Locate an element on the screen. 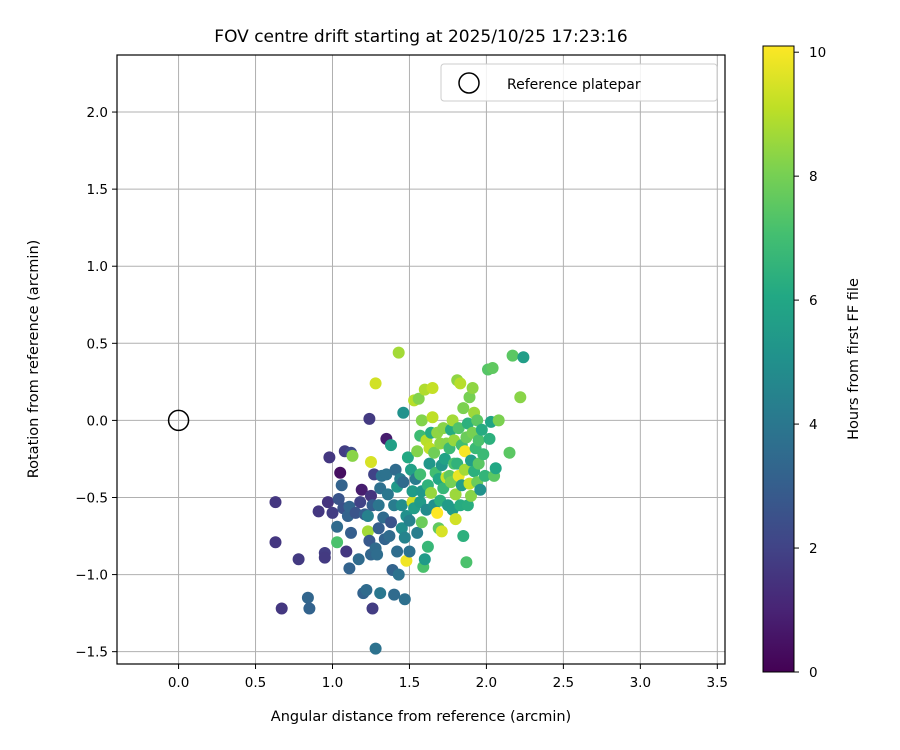  scatter-points is located at coordinates (399, 500).